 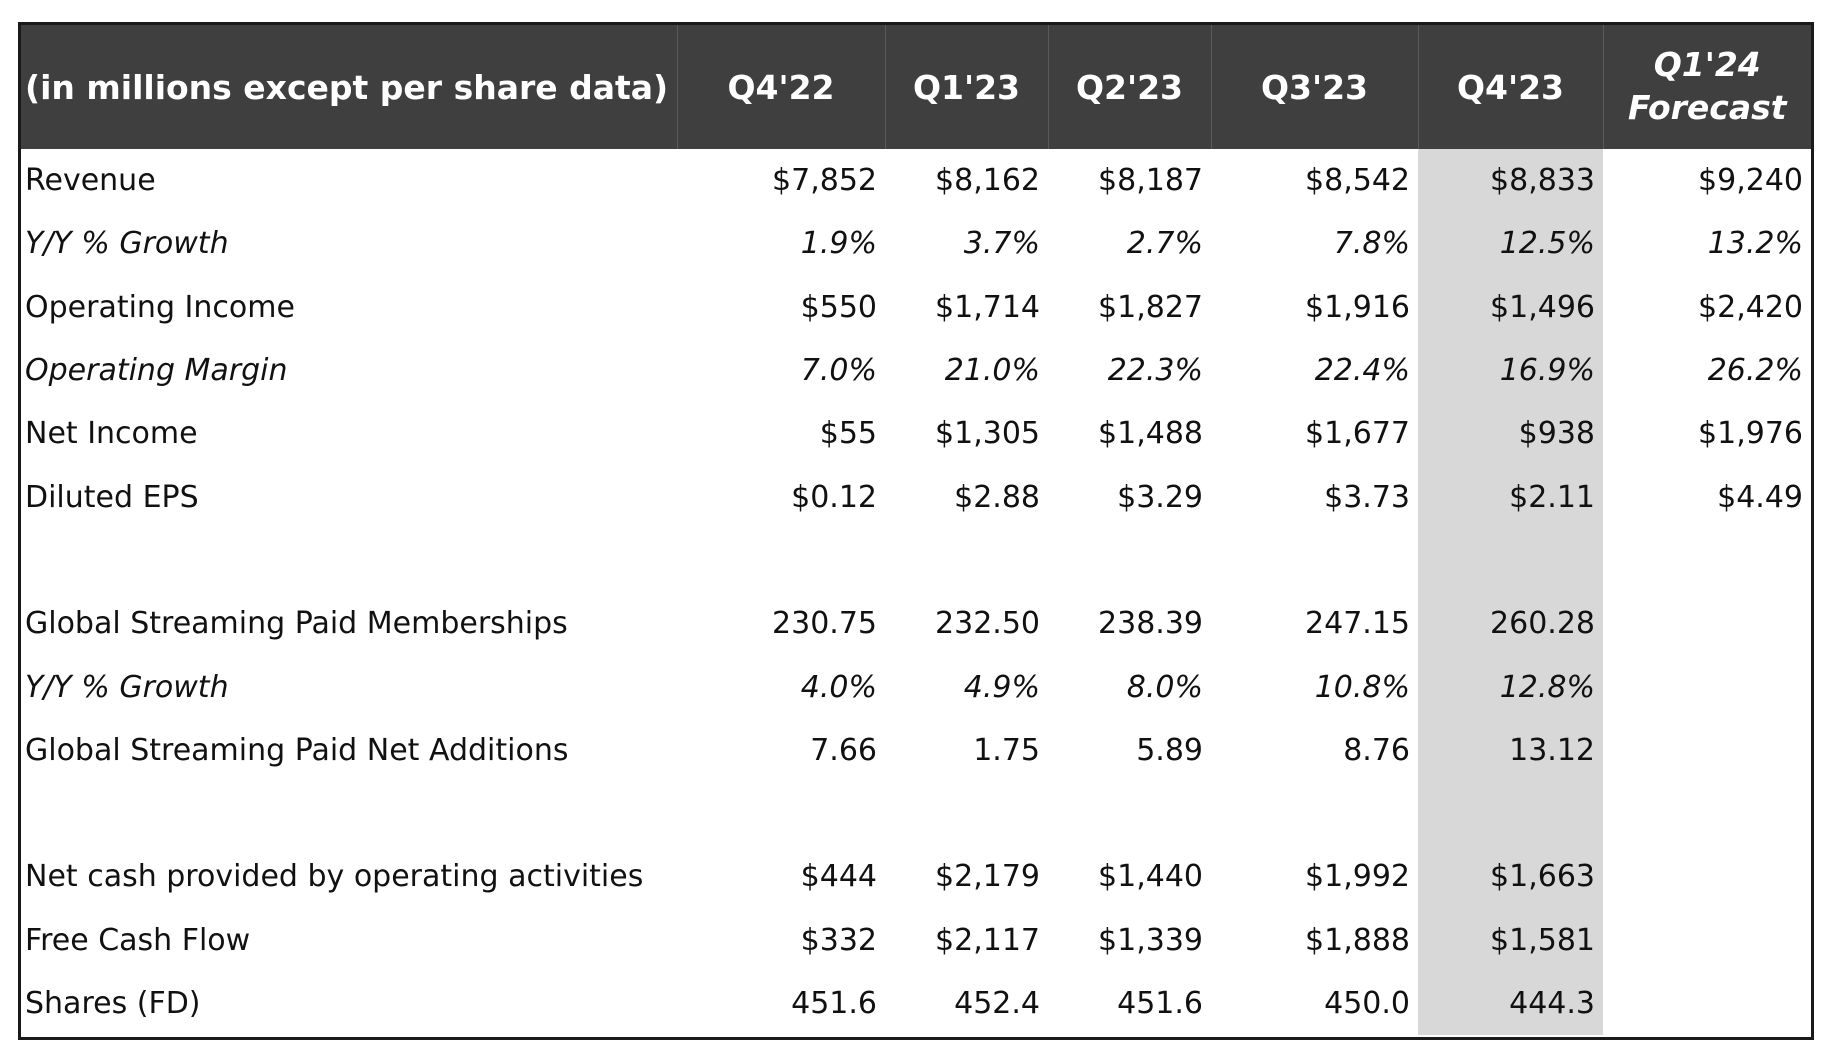 I want to click on value-cell: 2.7%, so click(x=1164, y=244).